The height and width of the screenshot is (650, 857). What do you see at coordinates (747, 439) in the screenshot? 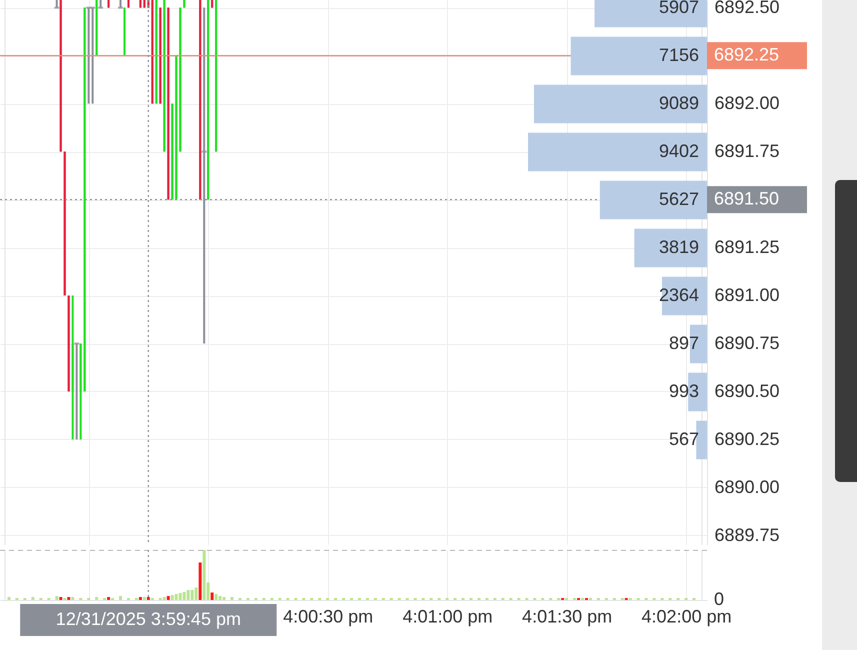
I see `y-tick-label: 6890.25` at bounding box center [747, 439].